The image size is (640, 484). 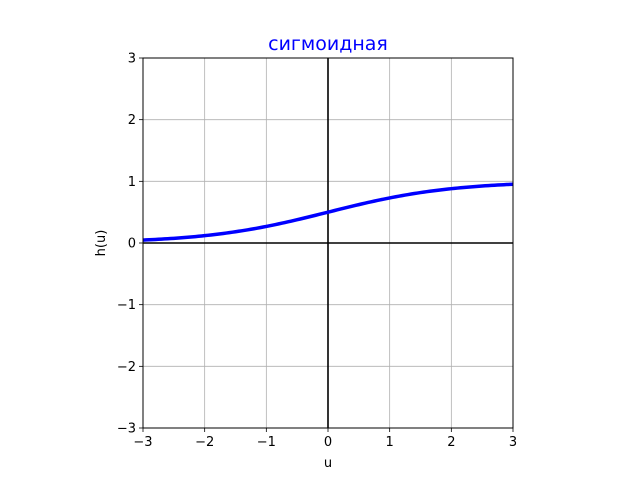 I want to click on y-tick-label: −3, so click(x=126, y=429).